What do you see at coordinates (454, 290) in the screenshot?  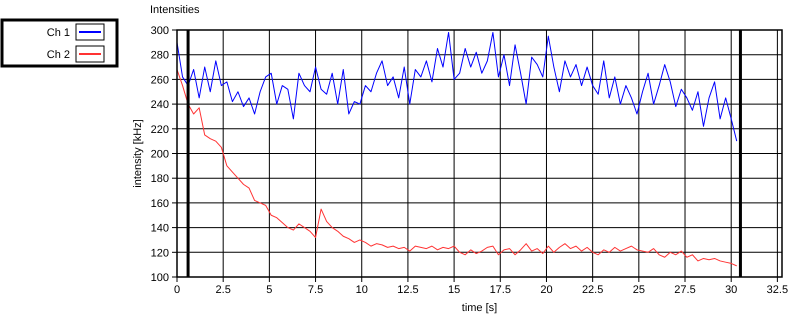 I see `x-tick-label: 15` at bounding box center [454, 290].